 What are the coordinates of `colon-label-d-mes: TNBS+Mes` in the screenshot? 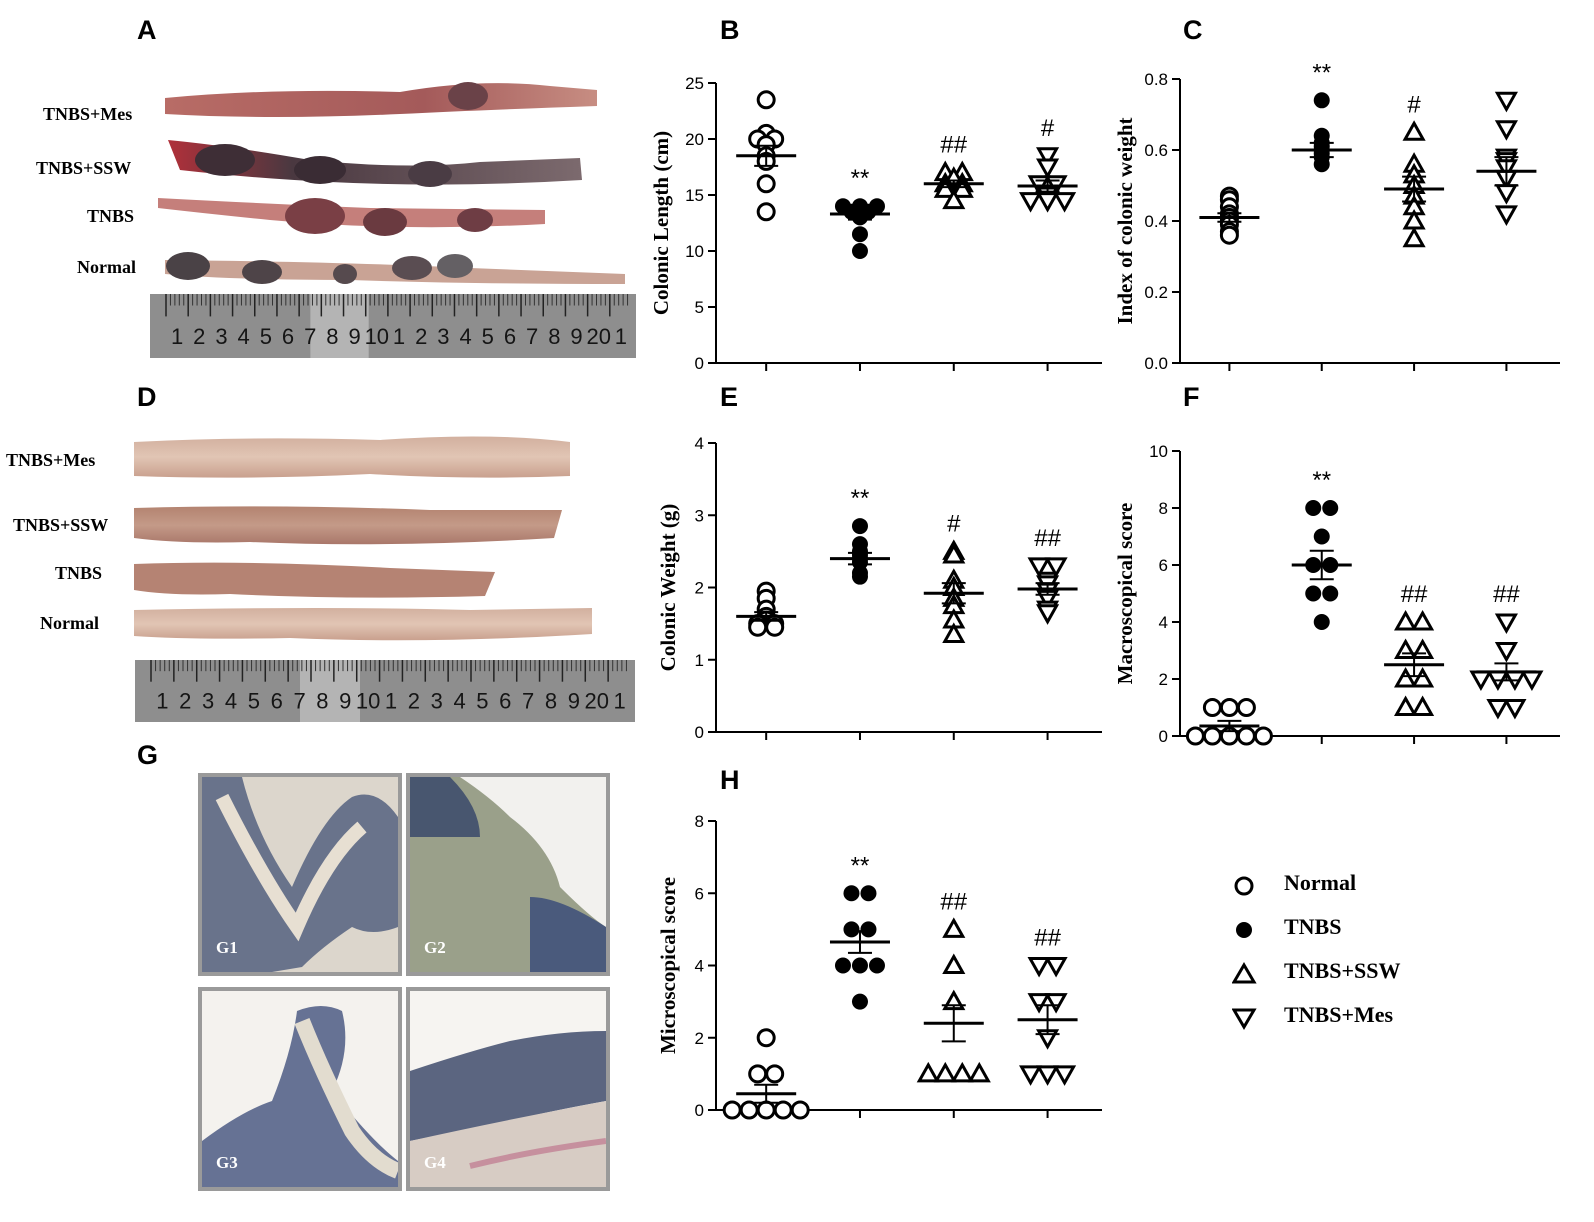 It's located at (51, 460).